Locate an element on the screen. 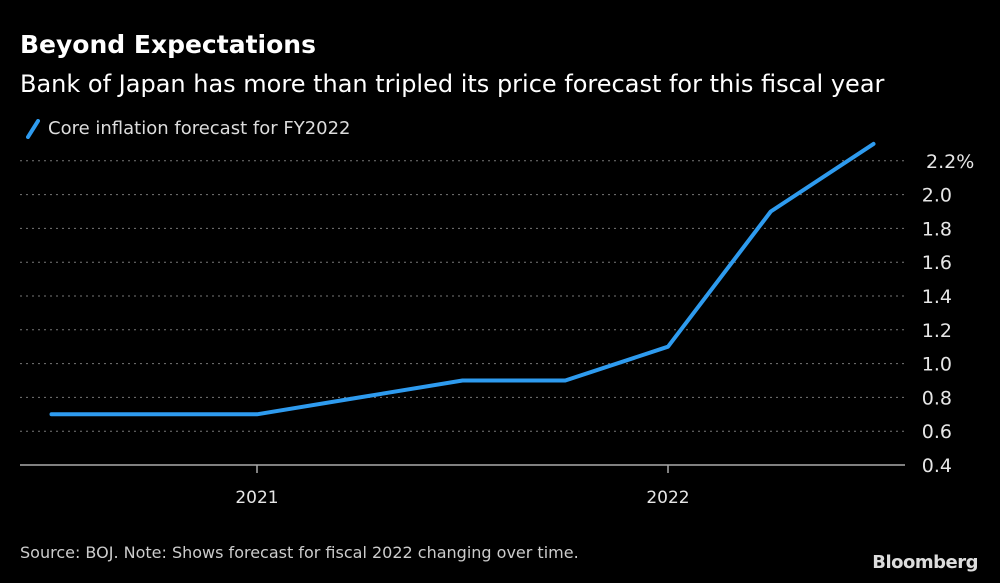  x-tick-label: 2022 is located at coordinates (667, 498).